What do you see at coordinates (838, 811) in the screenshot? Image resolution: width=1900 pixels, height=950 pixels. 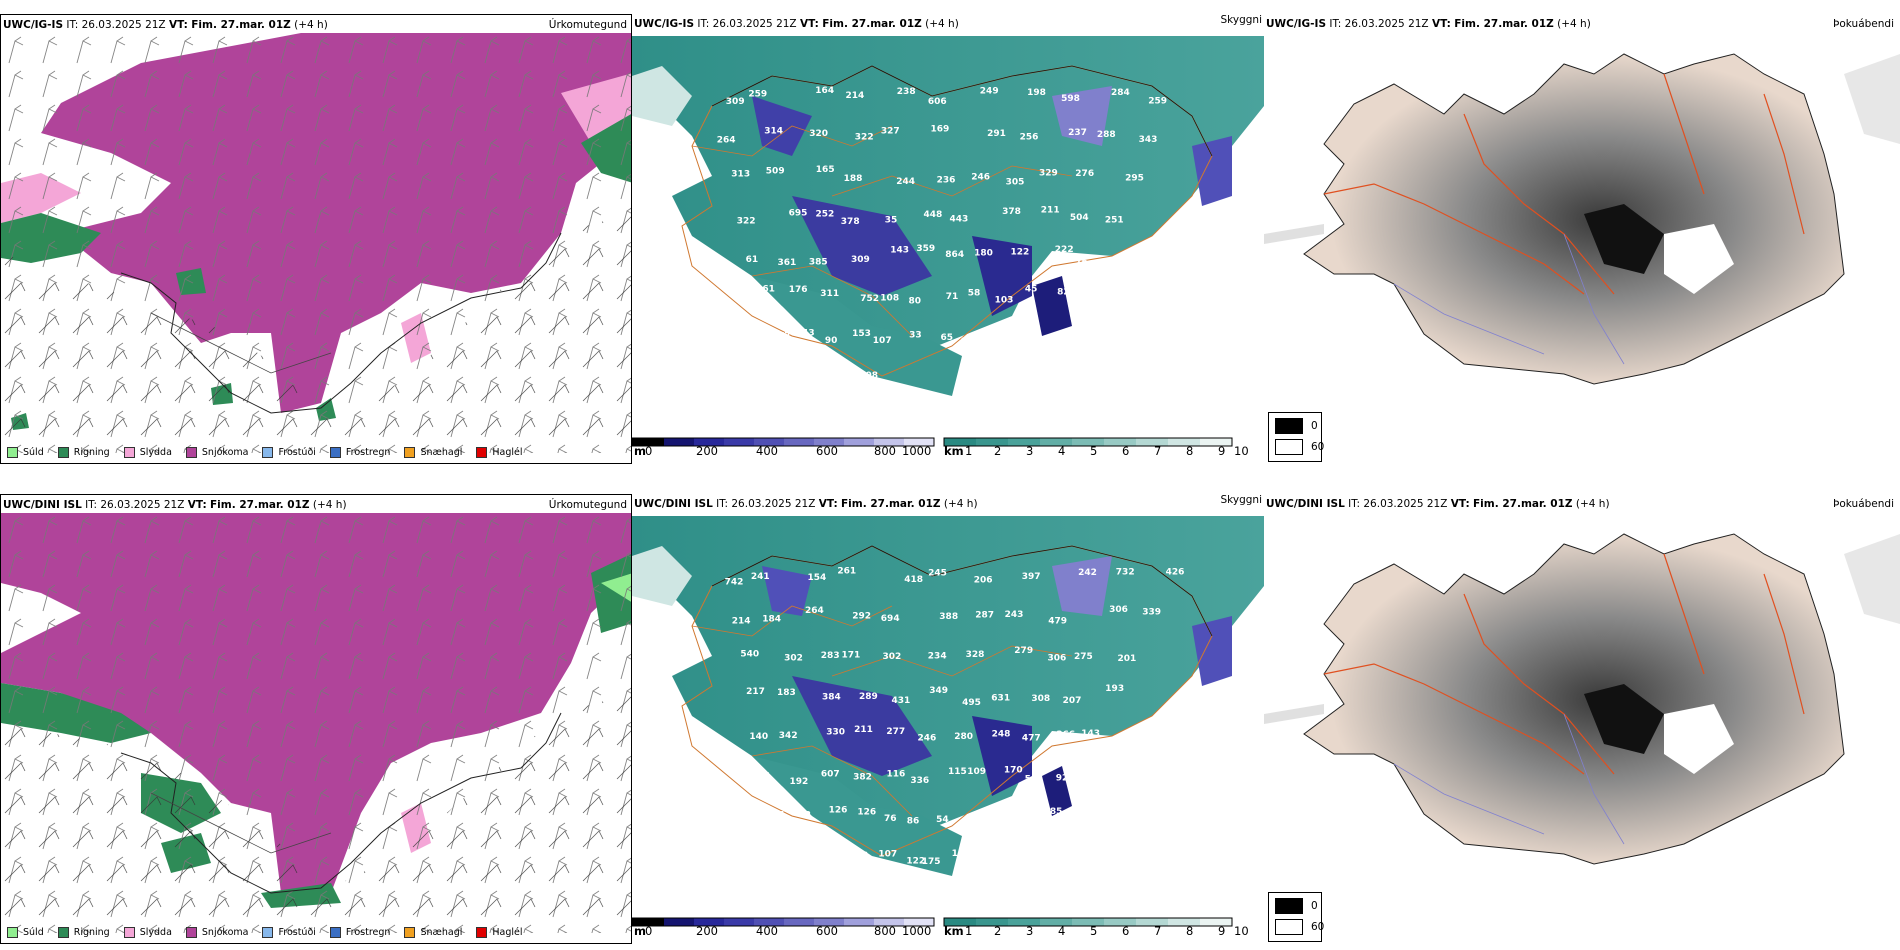 I see `visibility-value-label: 126` at bounding box center [838, 811].